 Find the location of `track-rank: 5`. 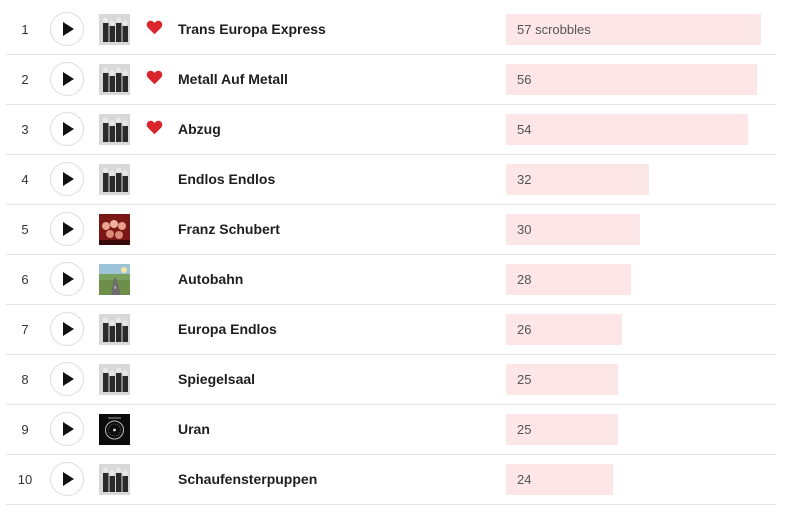

track-rank: 5 is located at coordinates (25, 229).